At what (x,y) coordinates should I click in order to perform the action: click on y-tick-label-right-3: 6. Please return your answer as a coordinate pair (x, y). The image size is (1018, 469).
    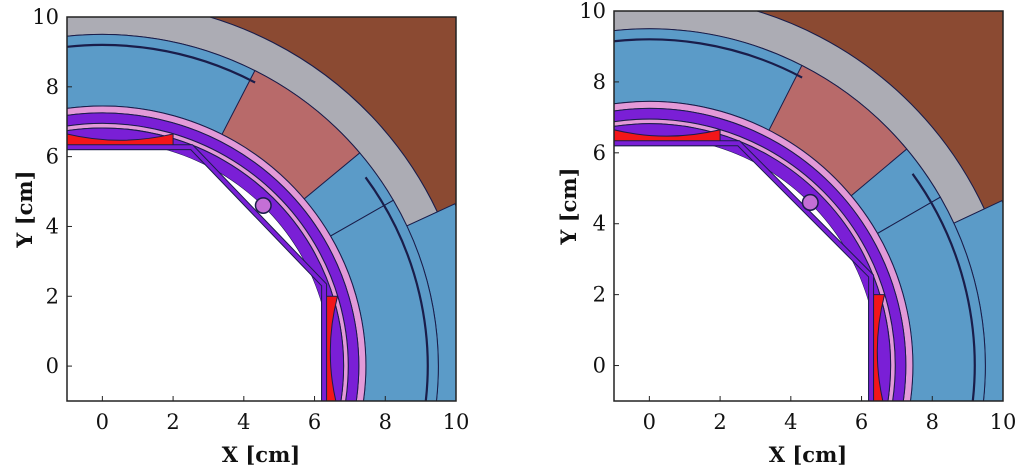
    Looking at the image, I should click on (599, 153).